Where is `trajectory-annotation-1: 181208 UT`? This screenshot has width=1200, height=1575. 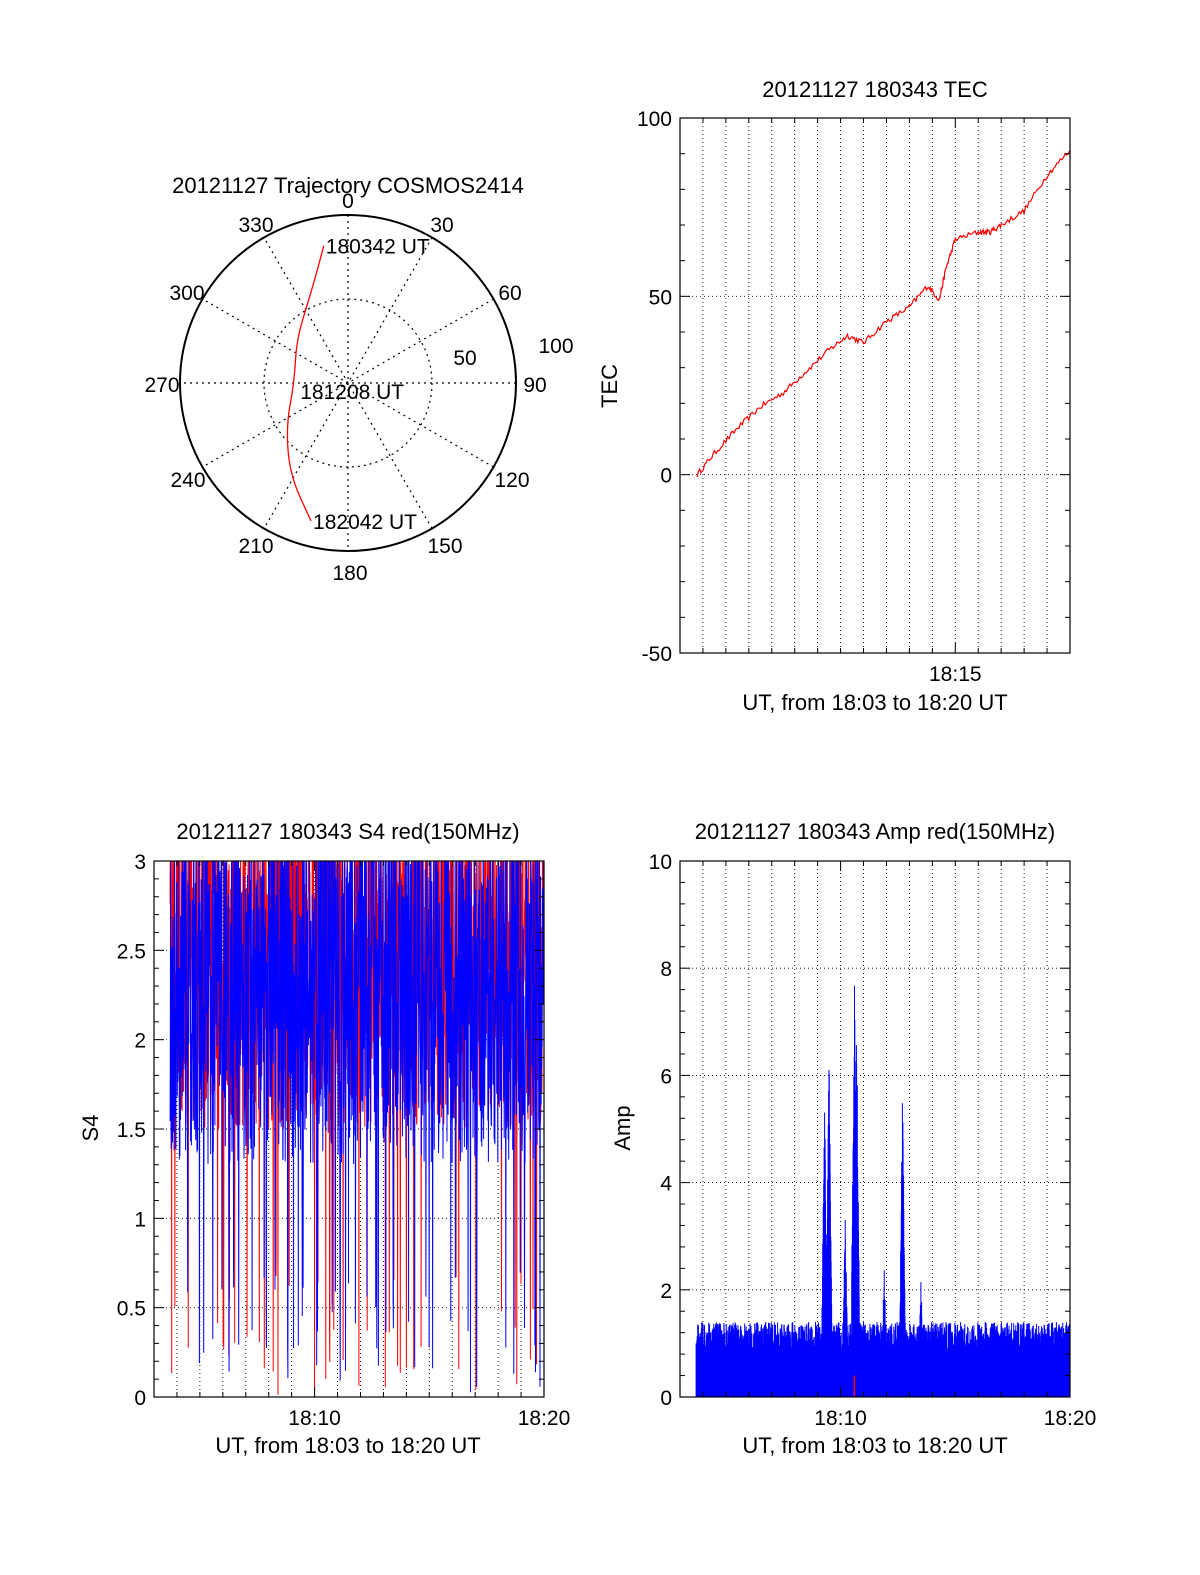
trajectory-annotation-1: 181208 UT is located at coordinates (352, 392).